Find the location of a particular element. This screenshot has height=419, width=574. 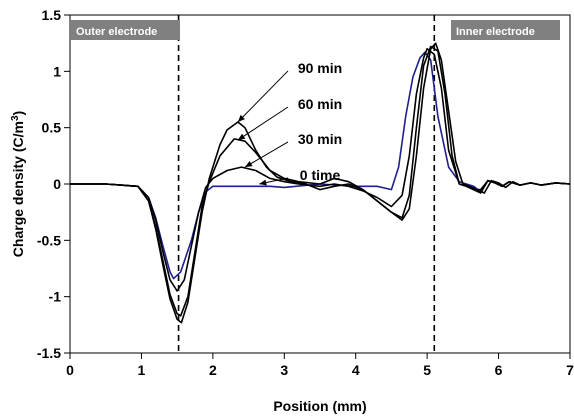

x-tick-label: 5 is located at coordinates (427, 370).